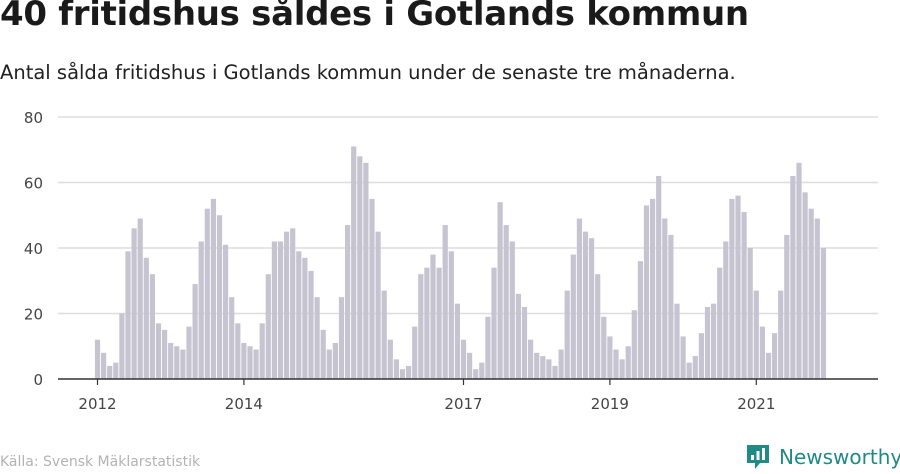  Describe the element at coordinates (468, 381) in the screenshot. I see `axes` at that location.